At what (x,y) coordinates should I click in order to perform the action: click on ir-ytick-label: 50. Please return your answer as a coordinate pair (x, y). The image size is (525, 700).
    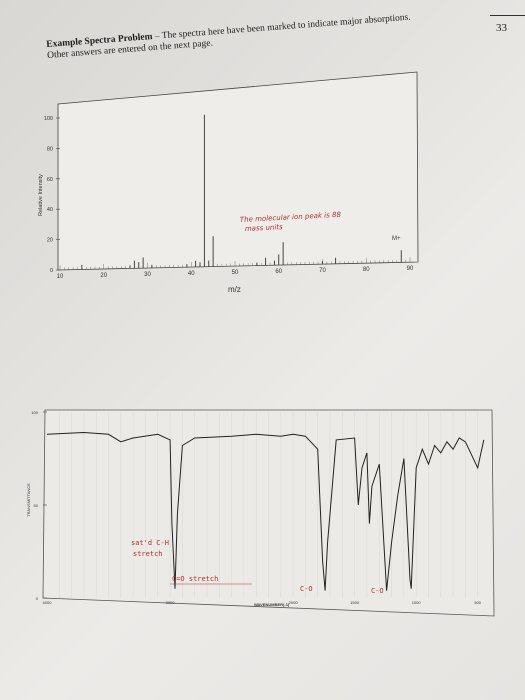
    Looking at the image, I should click on (36, 505).